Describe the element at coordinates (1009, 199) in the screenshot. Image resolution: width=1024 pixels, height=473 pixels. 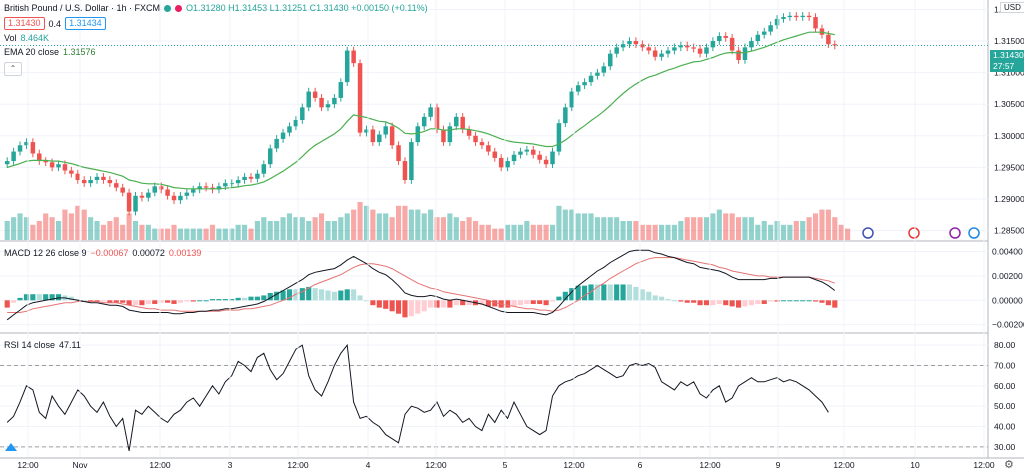
I see `price-tick-label: 1.29000` at that location.